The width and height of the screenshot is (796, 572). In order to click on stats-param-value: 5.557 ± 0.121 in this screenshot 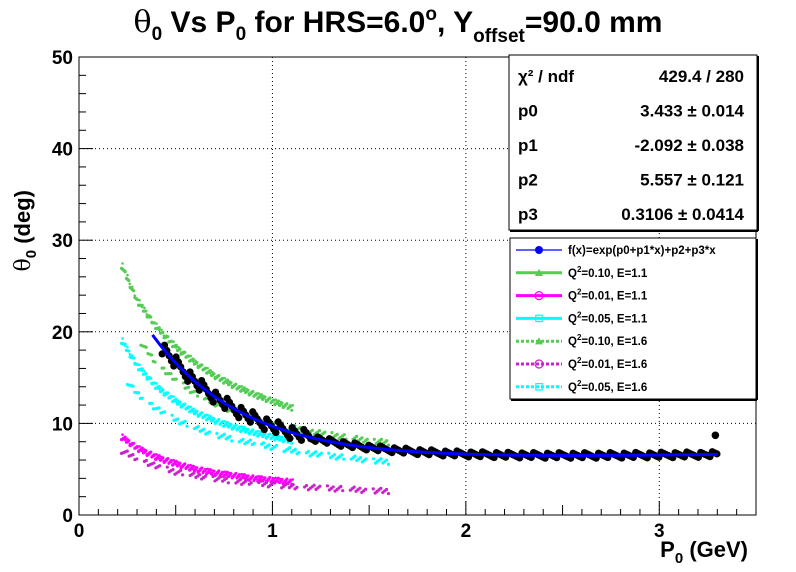, I will do `click(692, 180)`.